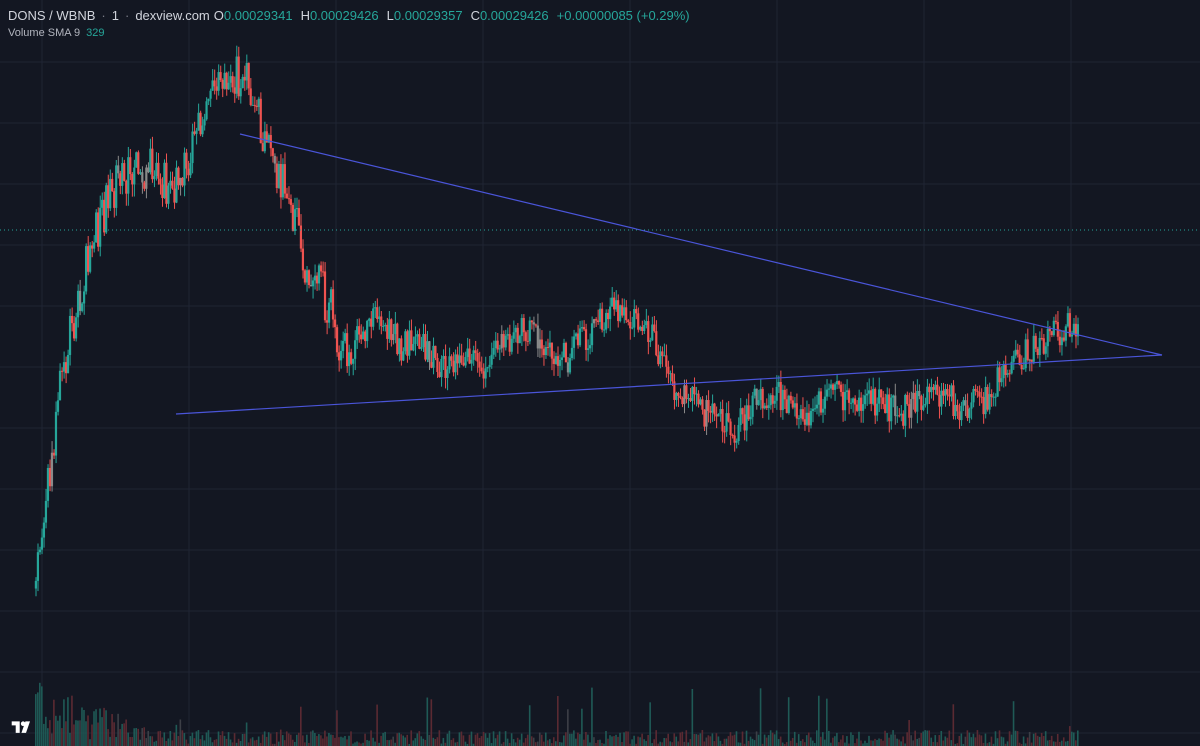 The image size is (1200, 746). I want to click on tradingview-logo-icon, so click(22, 726).